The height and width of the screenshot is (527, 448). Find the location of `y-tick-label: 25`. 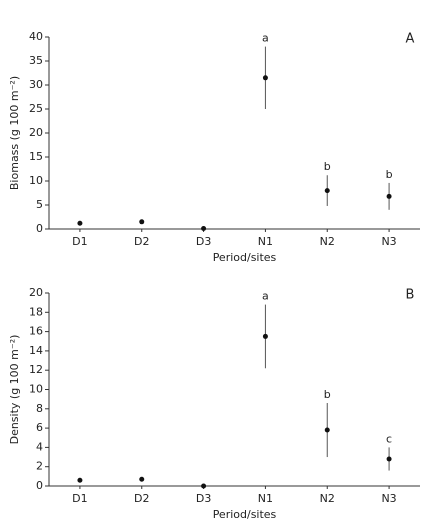

y-tick-label: 25 is located at coordinates (36, 108).